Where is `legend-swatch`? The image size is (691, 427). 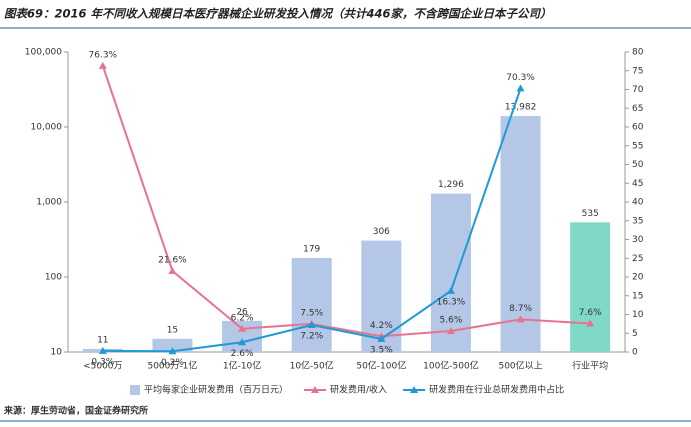
legend-swatch is located at coordinates (135, 390).